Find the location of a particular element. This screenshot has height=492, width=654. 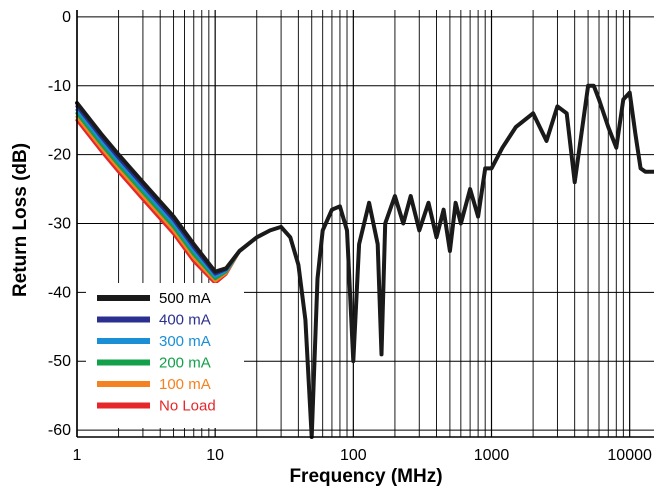

y-tick-label: -10 is located at coordinates (59, 86).